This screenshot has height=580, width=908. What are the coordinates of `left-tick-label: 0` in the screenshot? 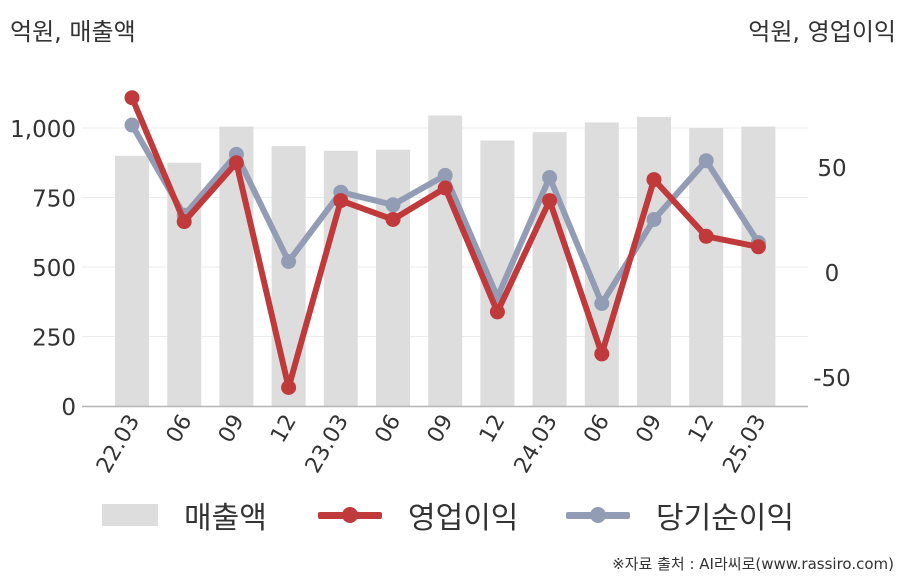 It's located at (68, 408).